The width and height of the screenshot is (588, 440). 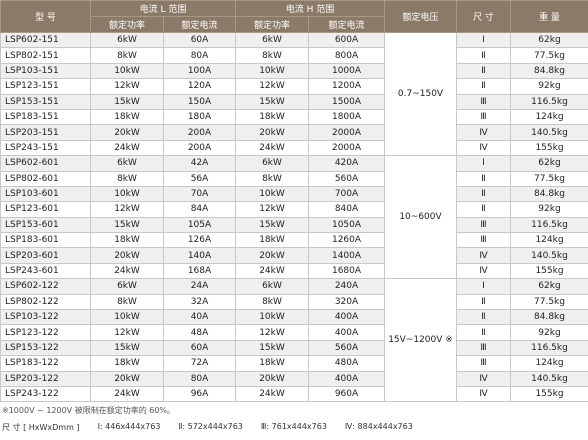 I want to click on model-cell: LSP153-122, so click(x=45, y=348).